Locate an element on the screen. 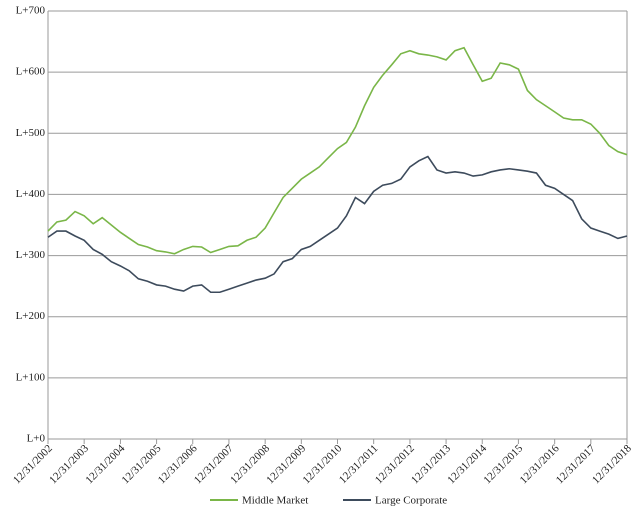  x-tick-label: 12/31/2018 is located at coordinates (612, 464).